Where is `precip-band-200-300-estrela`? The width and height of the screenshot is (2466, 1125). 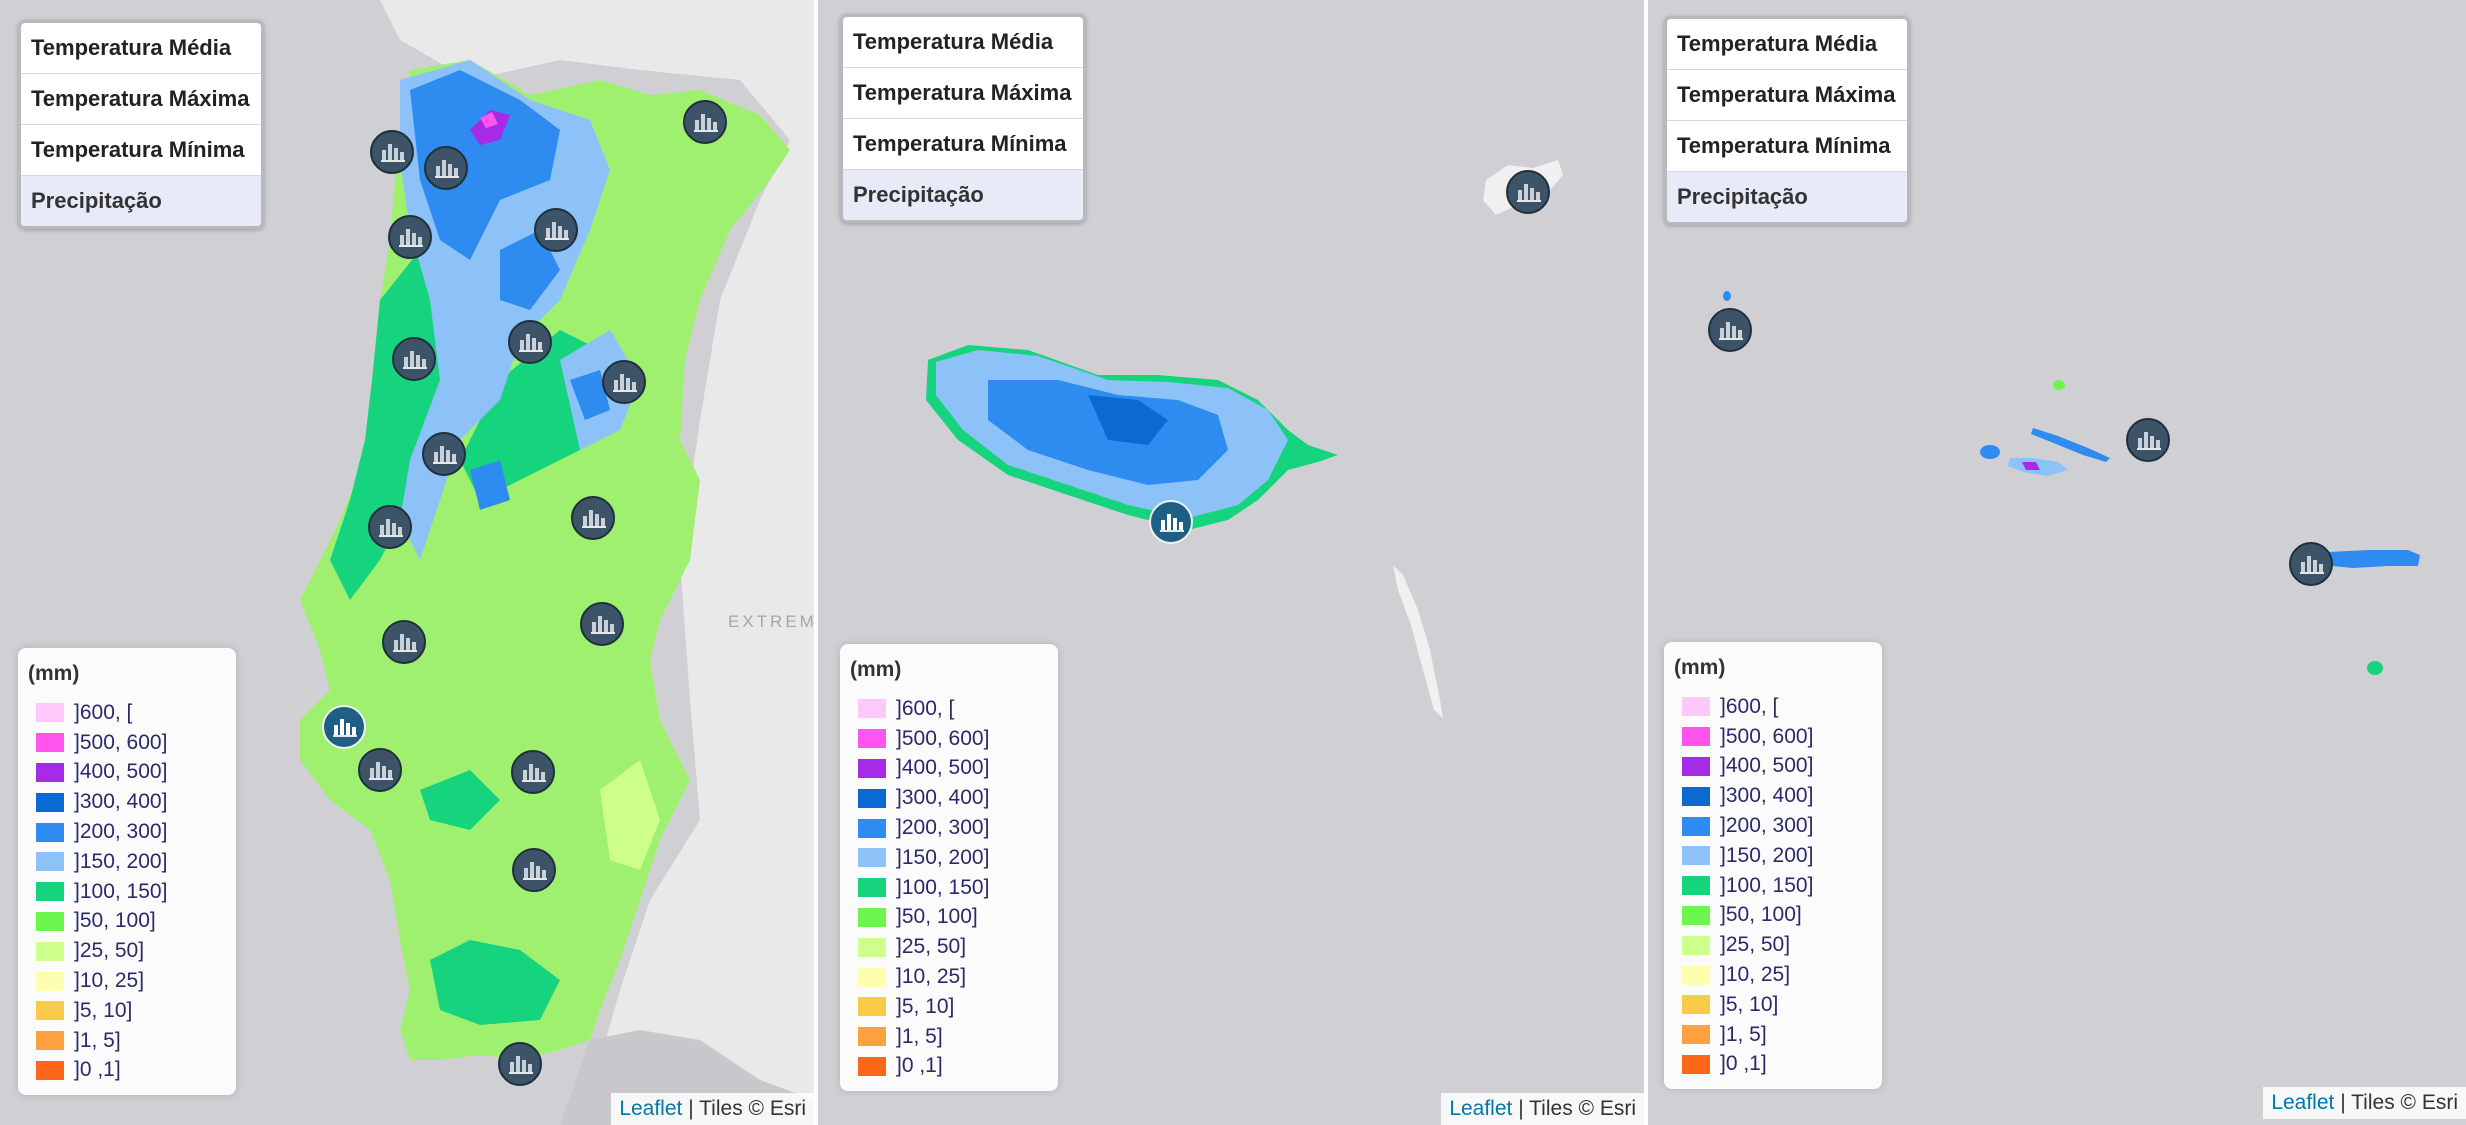
precip-band-200-300-estrela is located at coordinates (590, 395).